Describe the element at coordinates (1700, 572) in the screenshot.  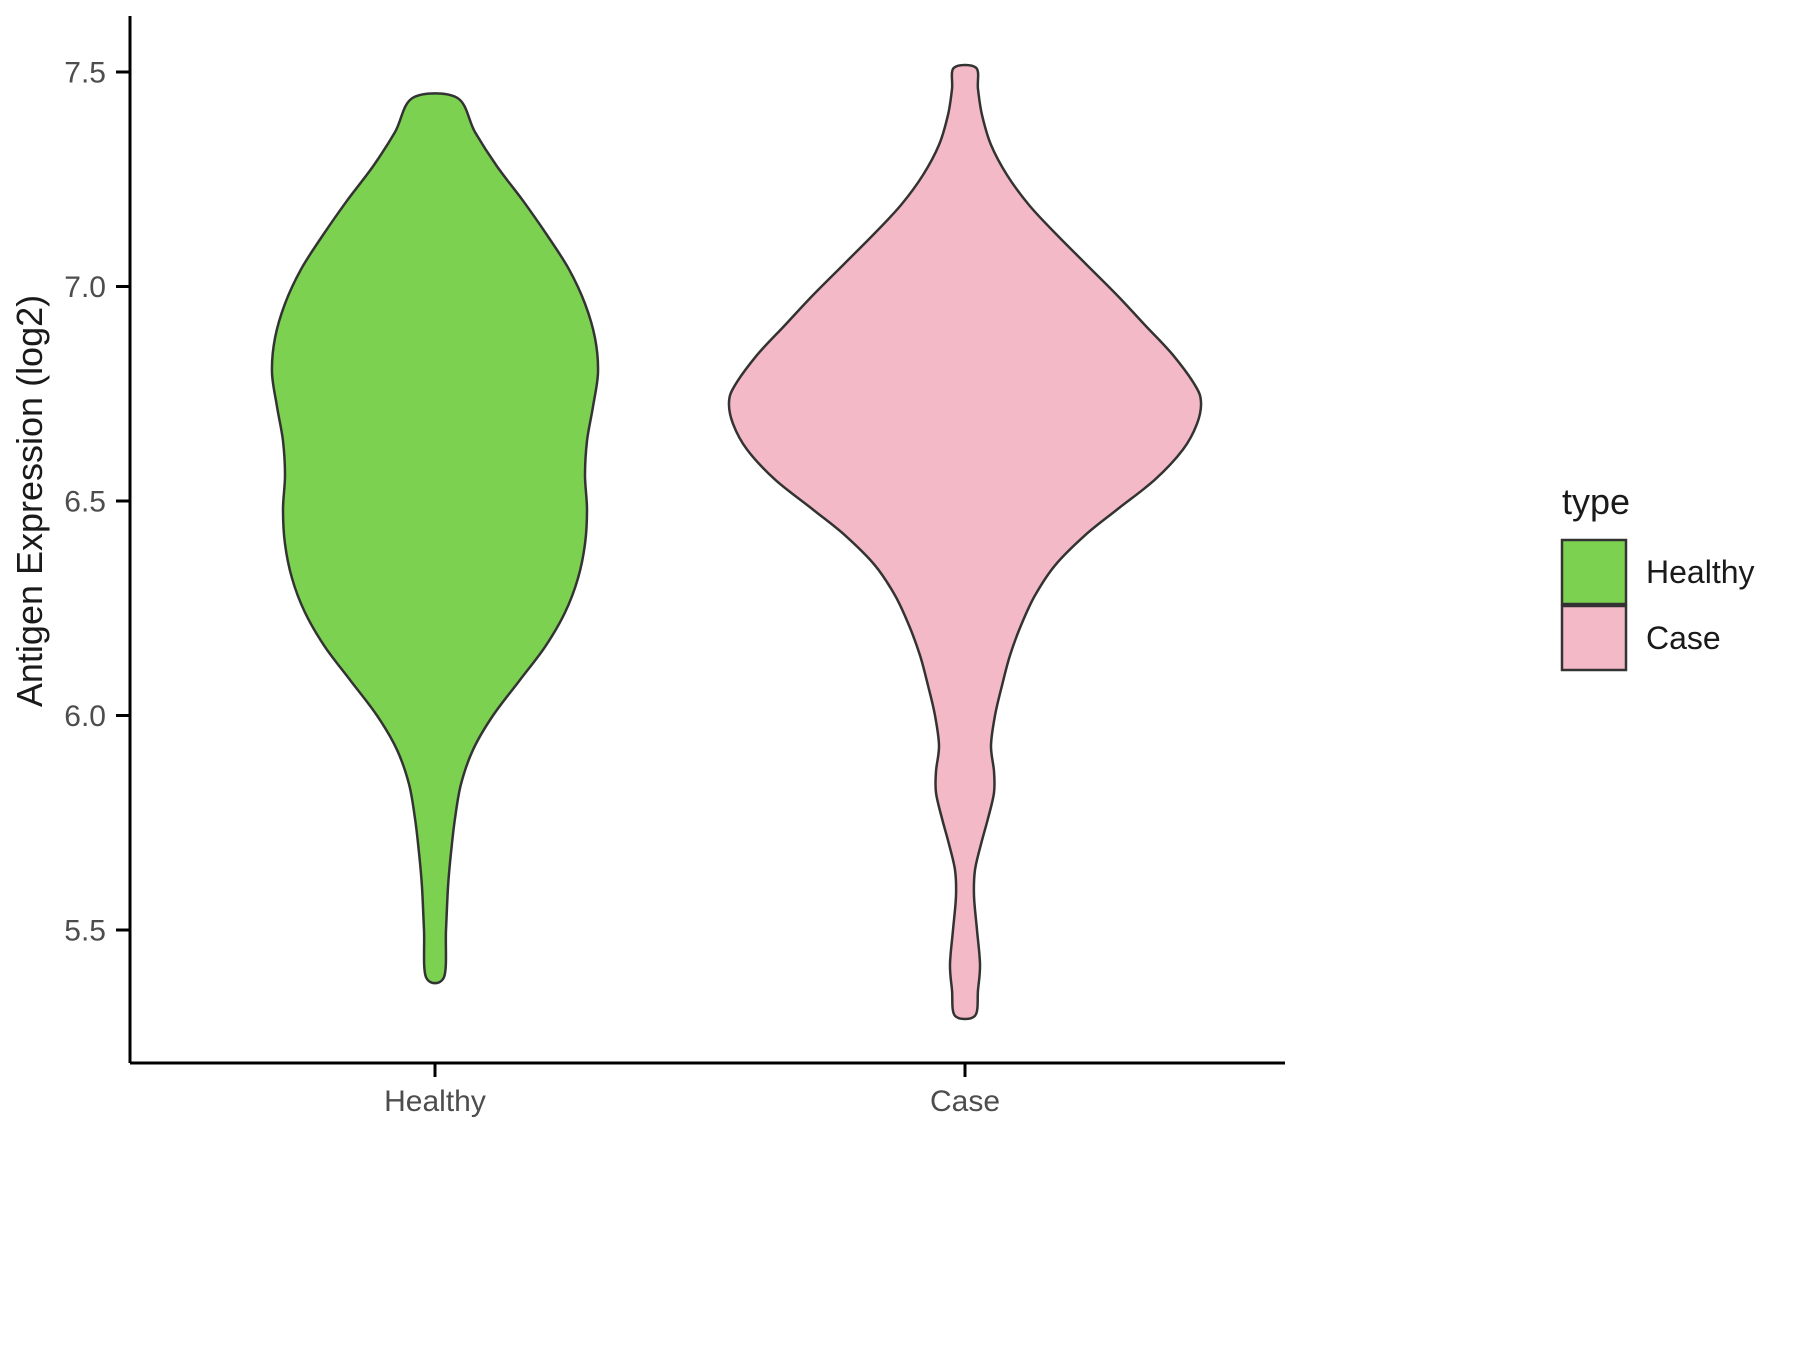
I see `legend-label-healthy: Healthy` at that location.